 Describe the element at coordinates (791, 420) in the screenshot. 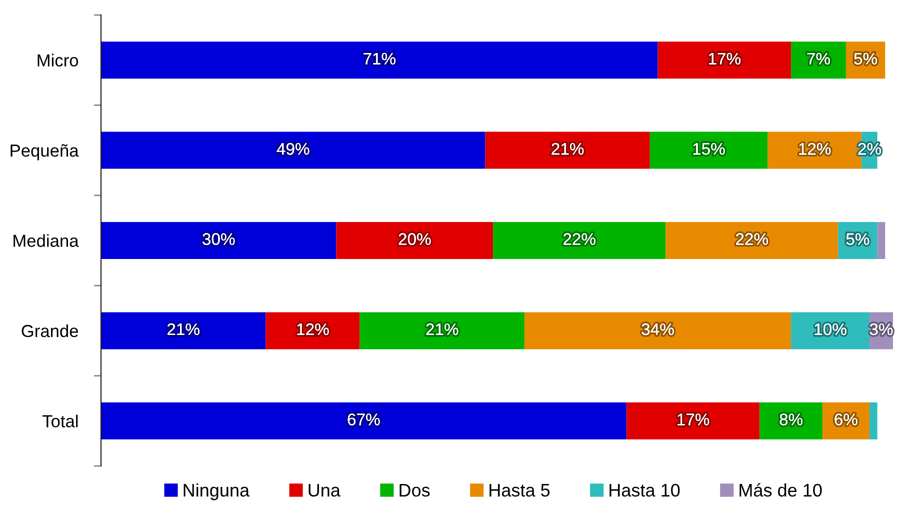

I see `data-label: 8%` at that location.